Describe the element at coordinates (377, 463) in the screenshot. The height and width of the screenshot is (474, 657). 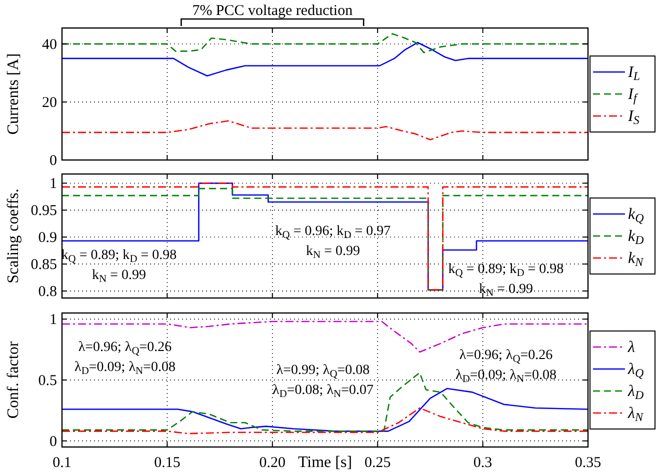
I see `x-tick-label: 0.25` at that location.